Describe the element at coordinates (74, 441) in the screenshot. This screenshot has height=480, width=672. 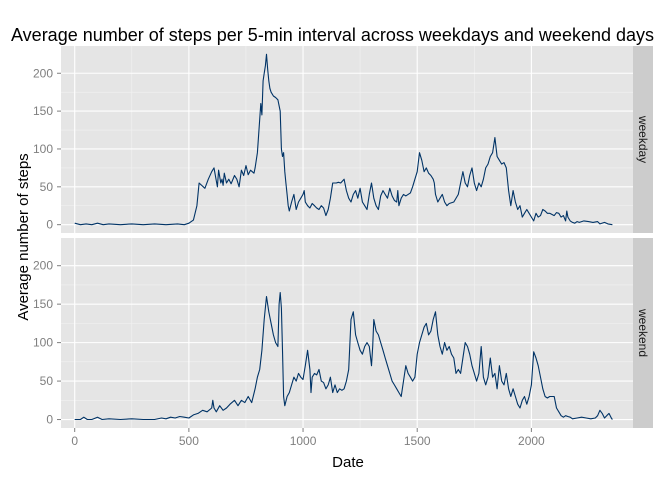
I see `x-tick-label: 0` at that location.